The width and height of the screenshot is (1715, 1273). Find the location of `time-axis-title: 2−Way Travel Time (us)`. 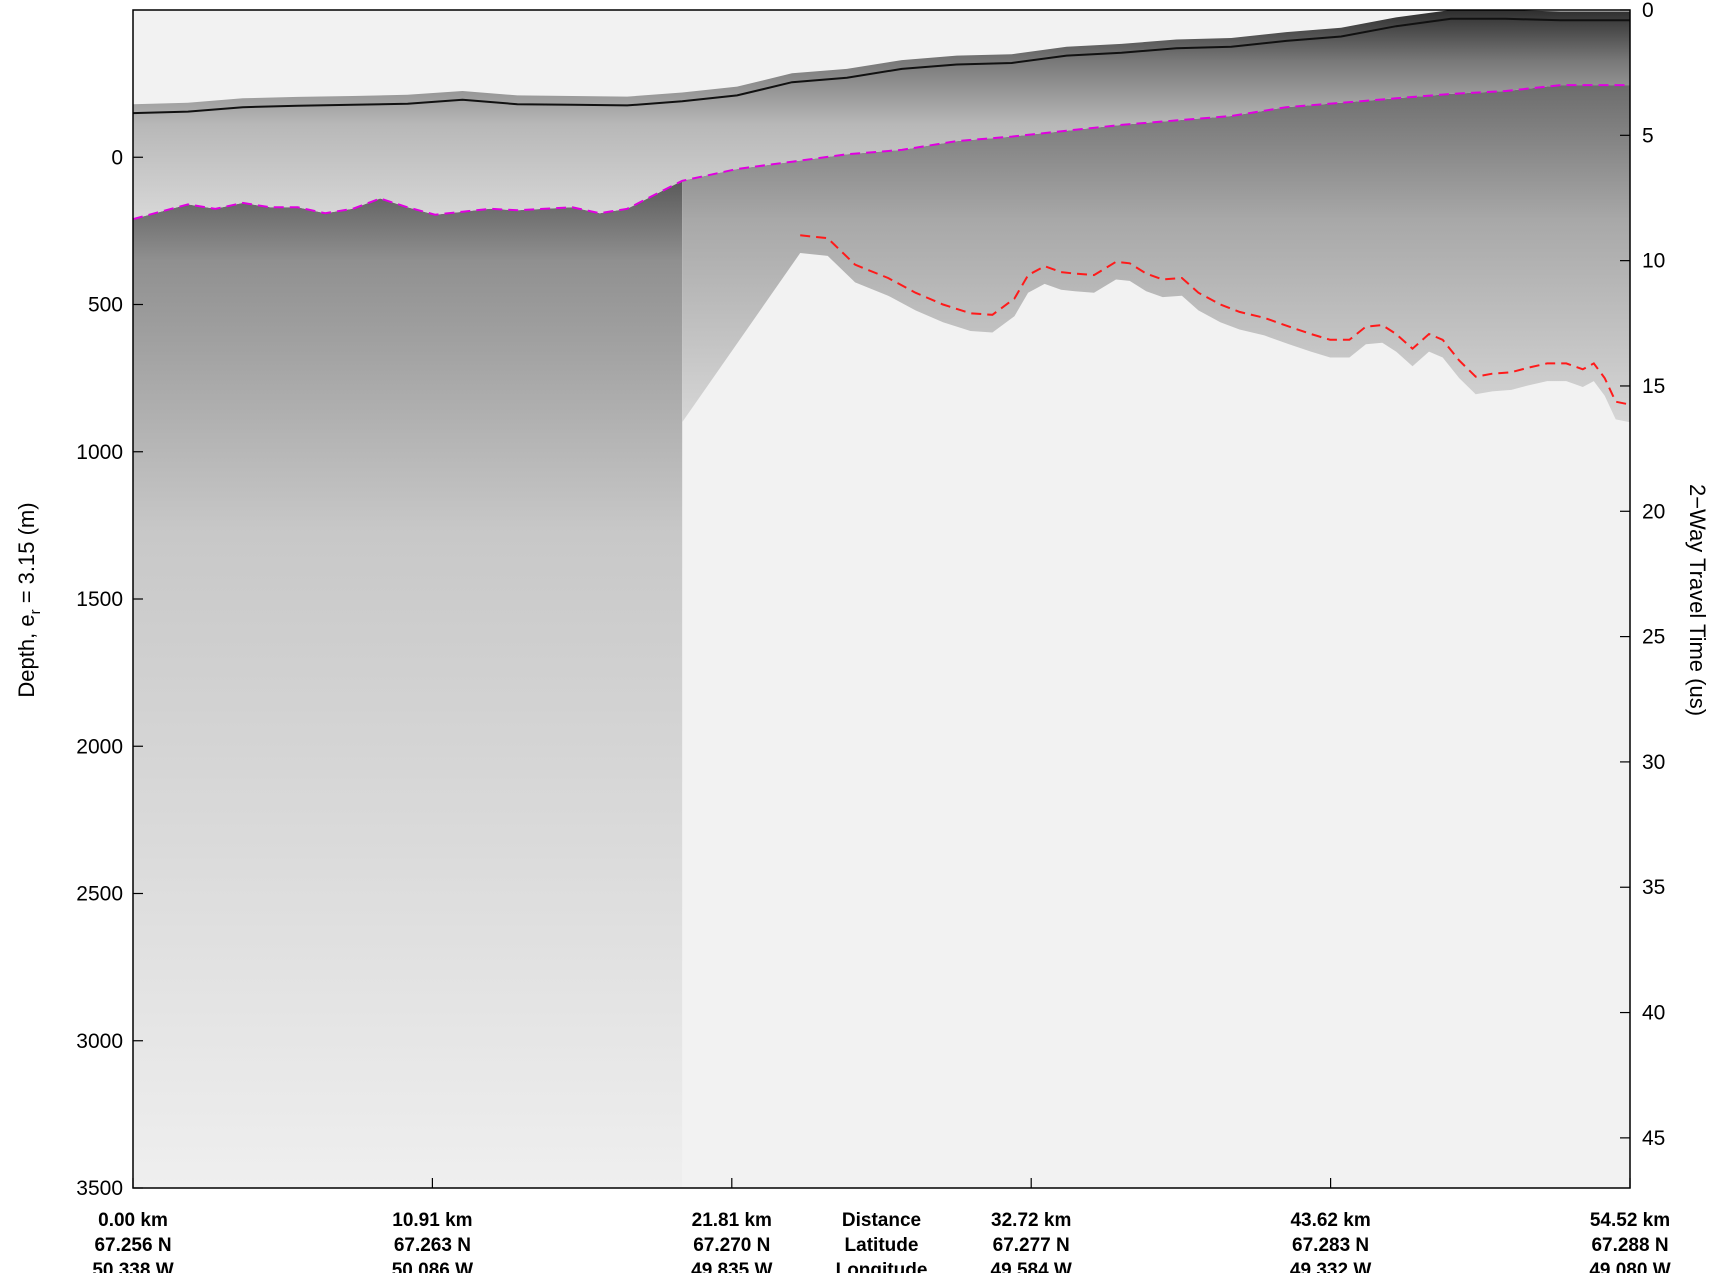

time-axis-title: 2−Way Travel Time (us) is located at coordinates (1697, 600).